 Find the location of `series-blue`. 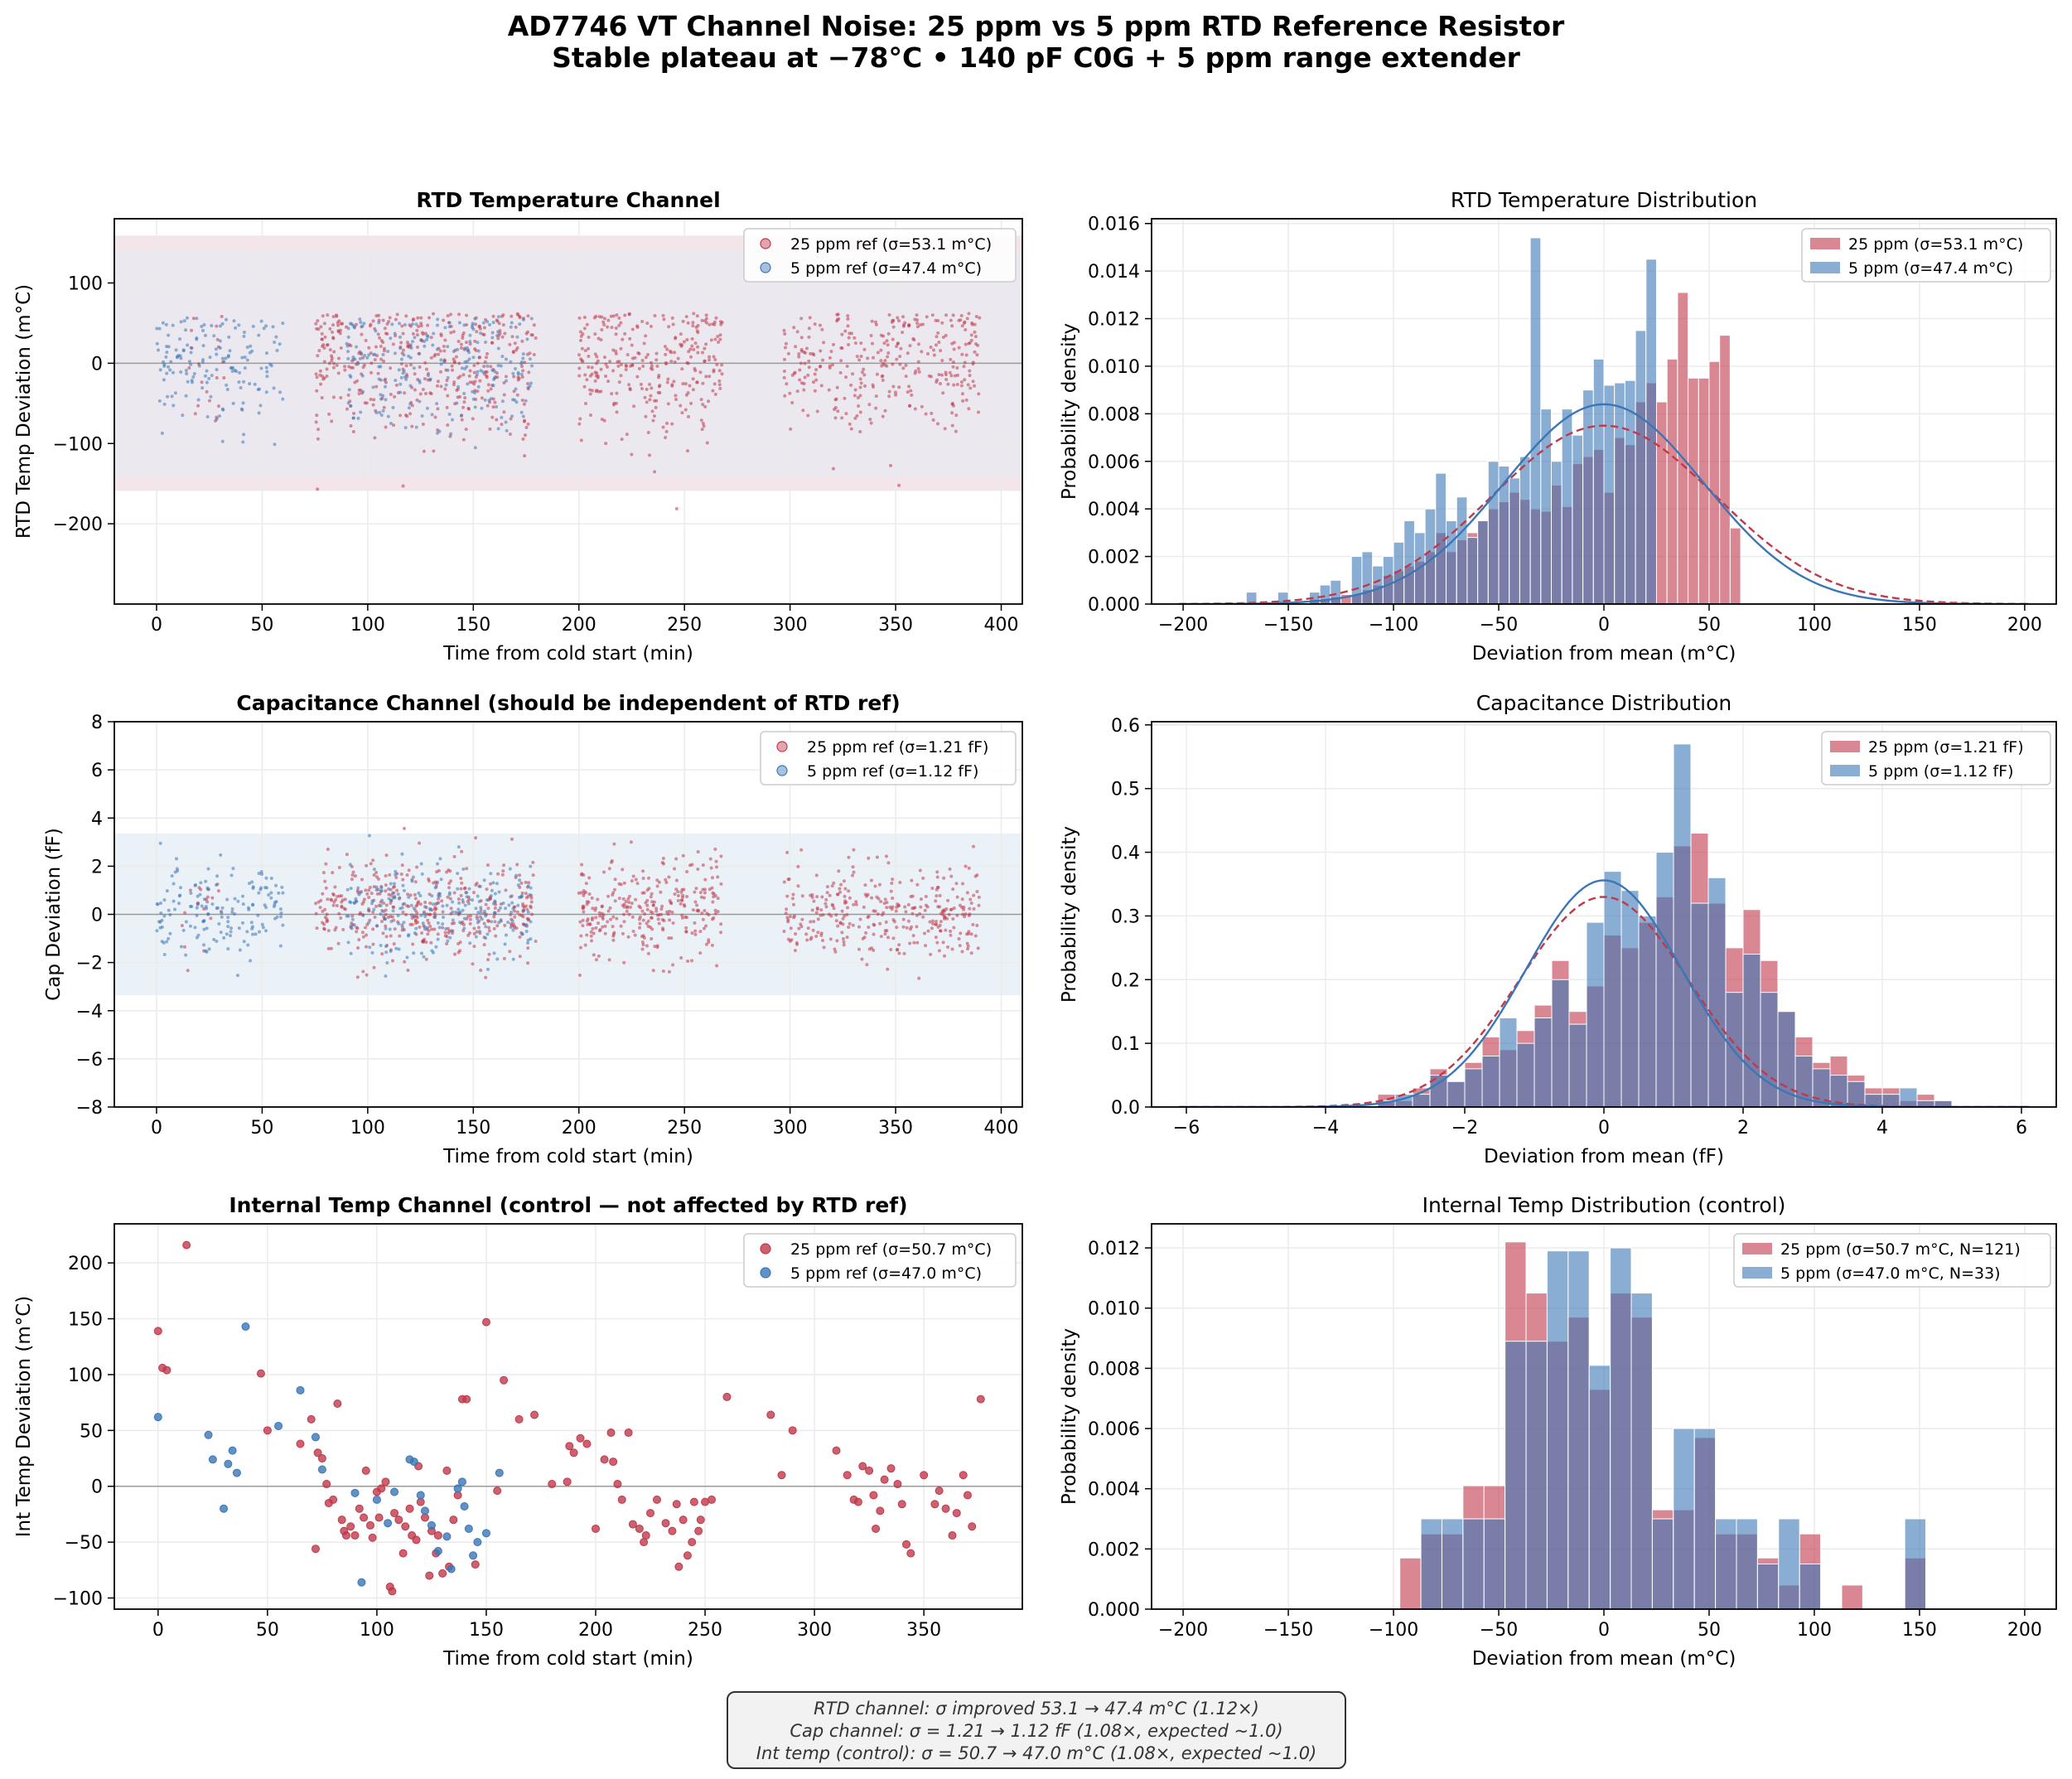

series-blue is located at coordinates (1674, 1428).